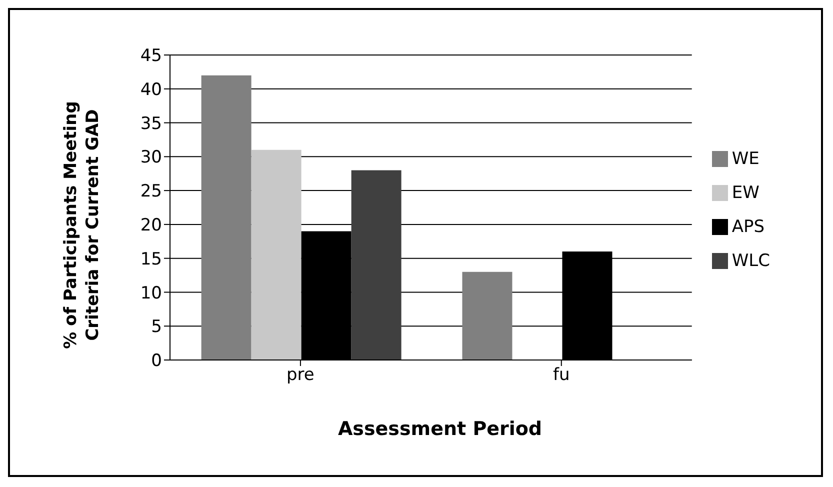 The width and height of the screenshot is (833, 487). Describe the element at coordinates (151, 192) in the screenshot. I see `y-tick-label: 25` at that location.